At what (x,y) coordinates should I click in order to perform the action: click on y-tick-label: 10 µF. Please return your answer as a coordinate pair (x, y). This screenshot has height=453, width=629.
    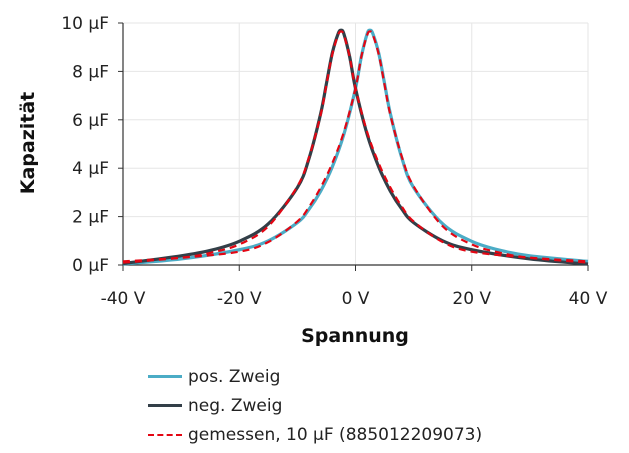
    Looking at the image, I should click on (85, 24).